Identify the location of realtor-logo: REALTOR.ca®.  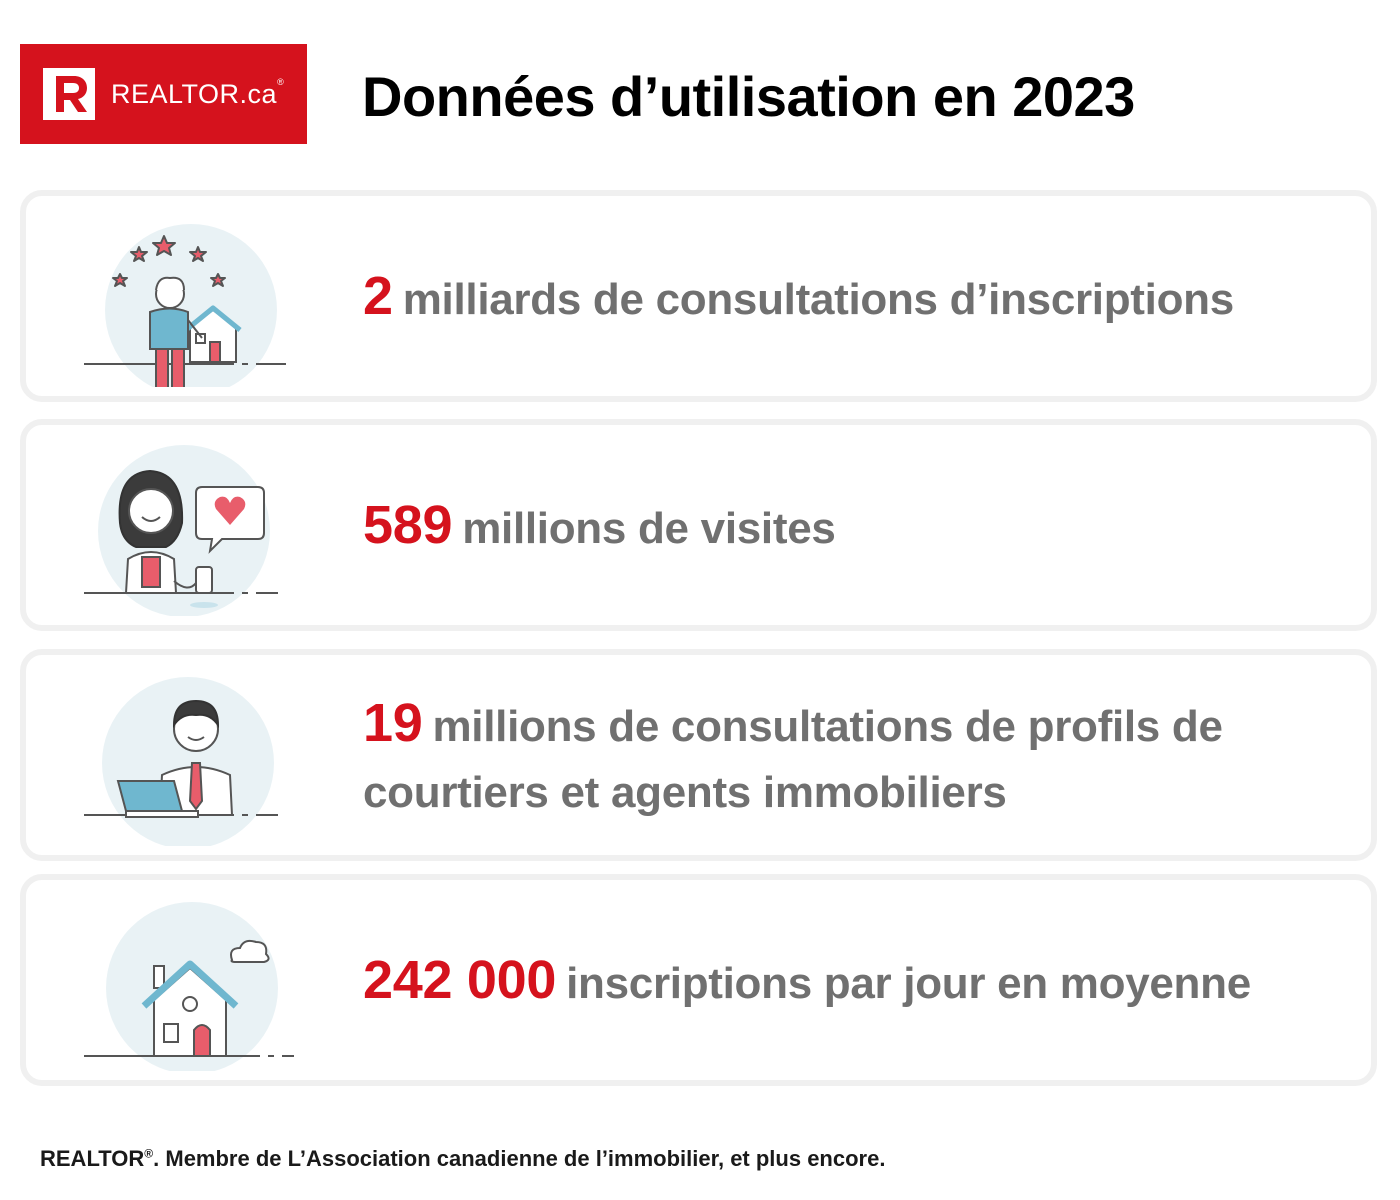
(163, 94).